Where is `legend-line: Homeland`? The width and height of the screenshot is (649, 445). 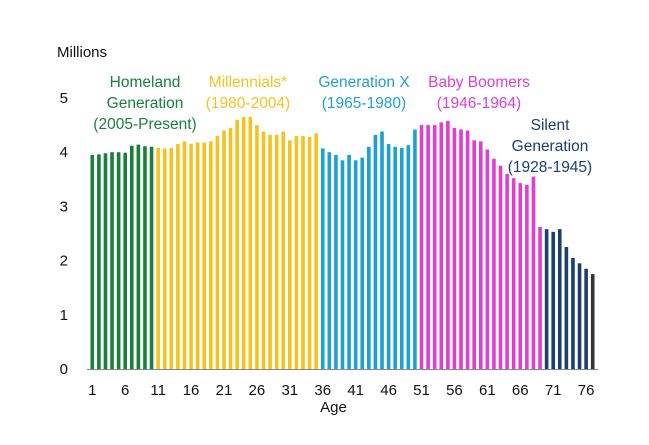 legend-line: Homeland is located at coordinates (145, 82).